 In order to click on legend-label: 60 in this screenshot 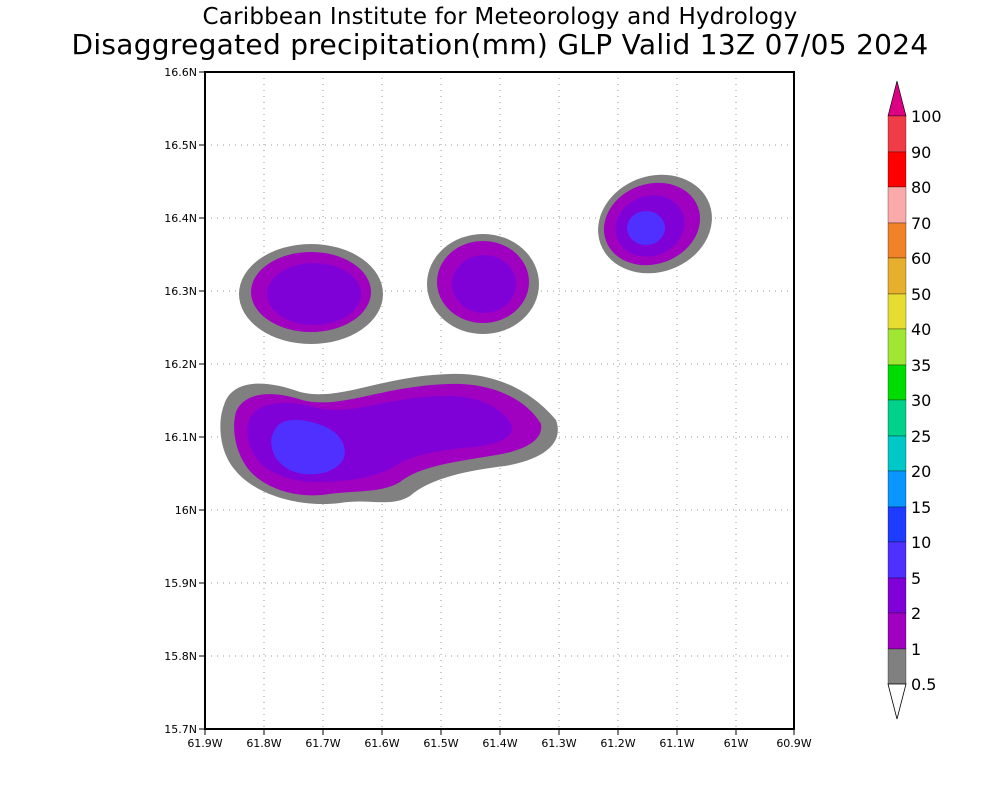, I will do `click(921, 258)`.